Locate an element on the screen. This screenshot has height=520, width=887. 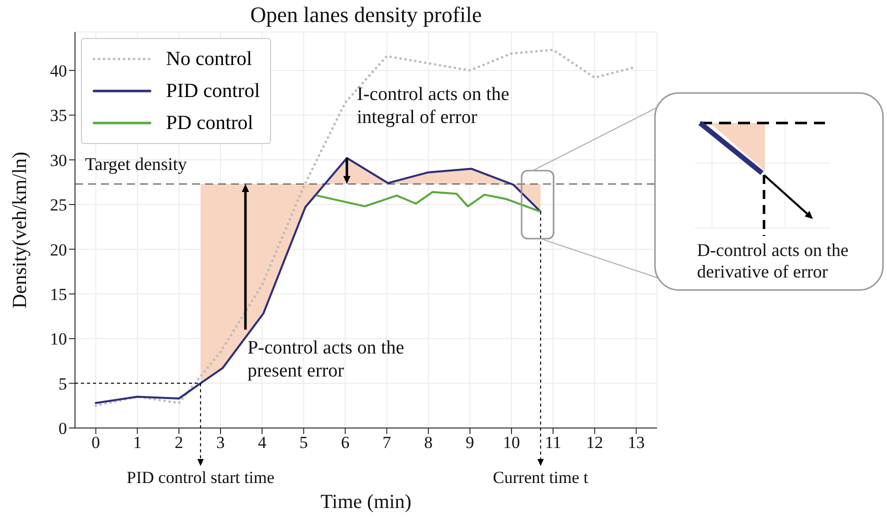
y-tick-label: 5 is located at coordinates (62, 384).